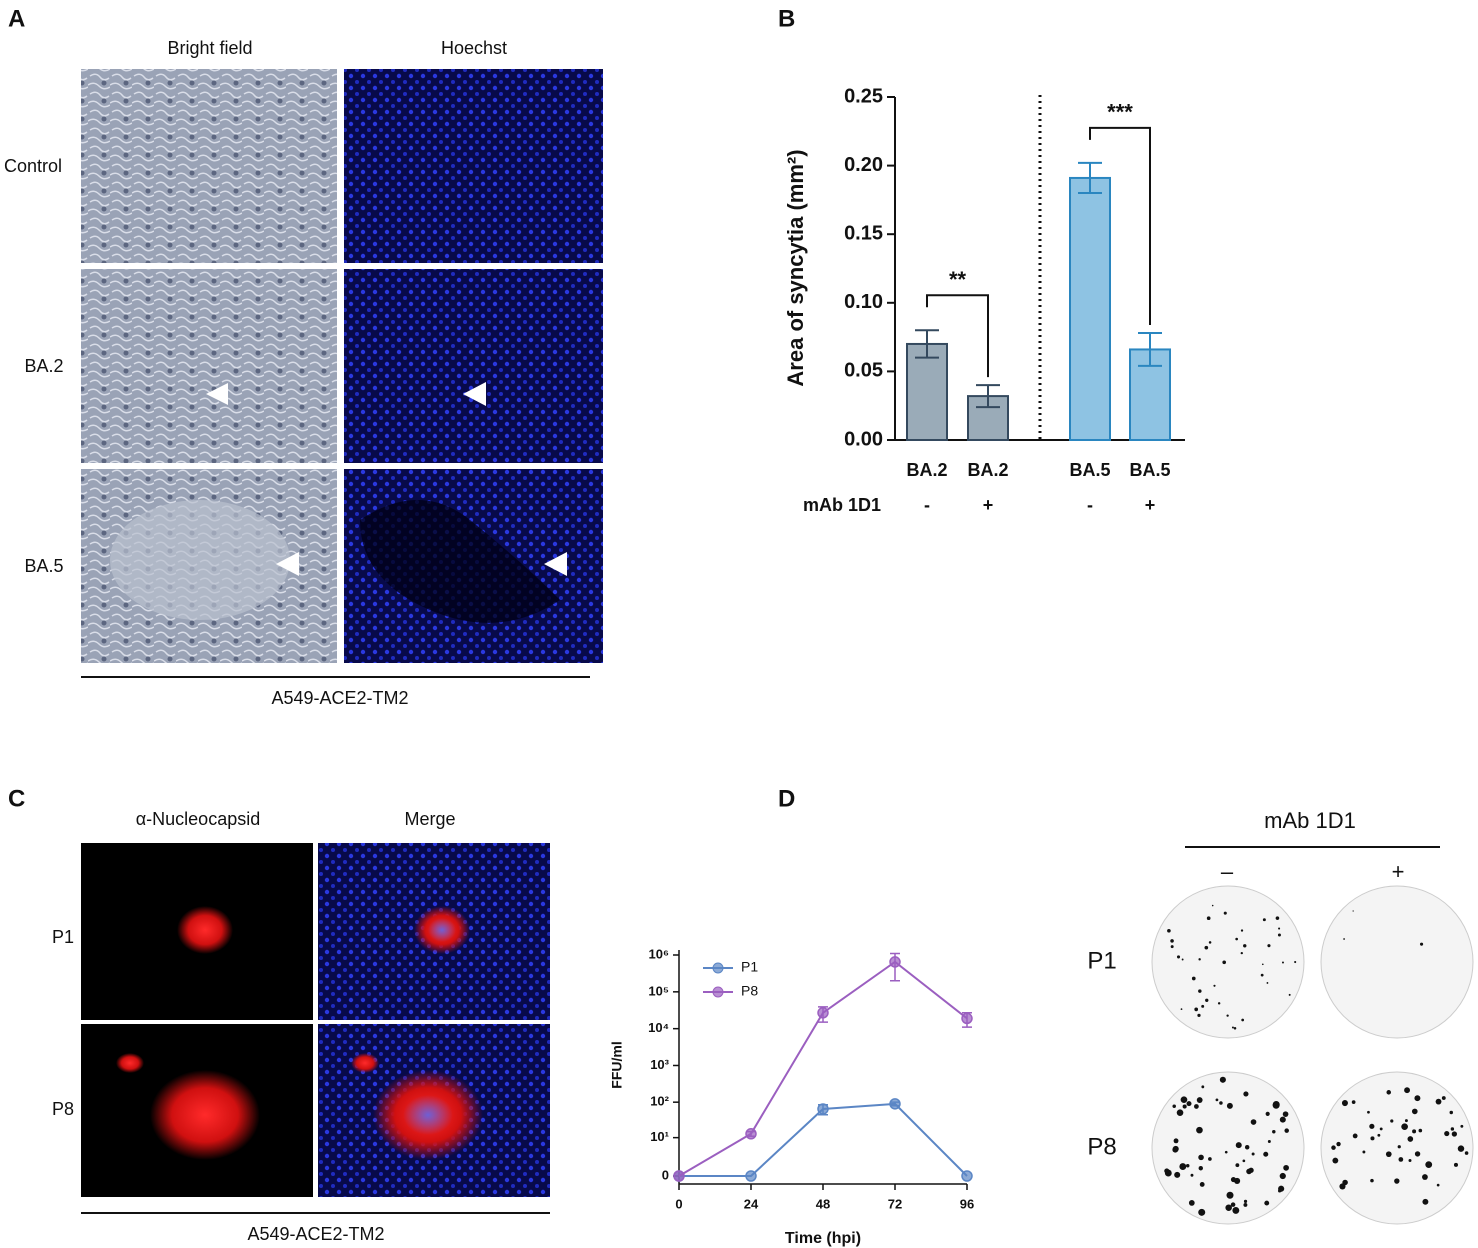  I want to click on y-tick-label: 10¹, so click(659, 1136).